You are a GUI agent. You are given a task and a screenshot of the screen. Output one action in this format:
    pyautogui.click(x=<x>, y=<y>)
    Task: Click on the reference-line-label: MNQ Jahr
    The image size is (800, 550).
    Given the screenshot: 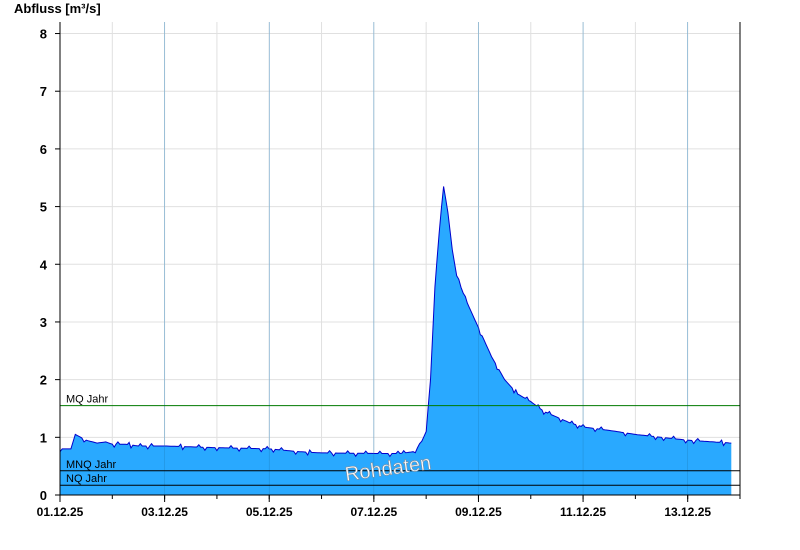 What is the action you would take?
    pyautogui.click(x=91, y=465)
    